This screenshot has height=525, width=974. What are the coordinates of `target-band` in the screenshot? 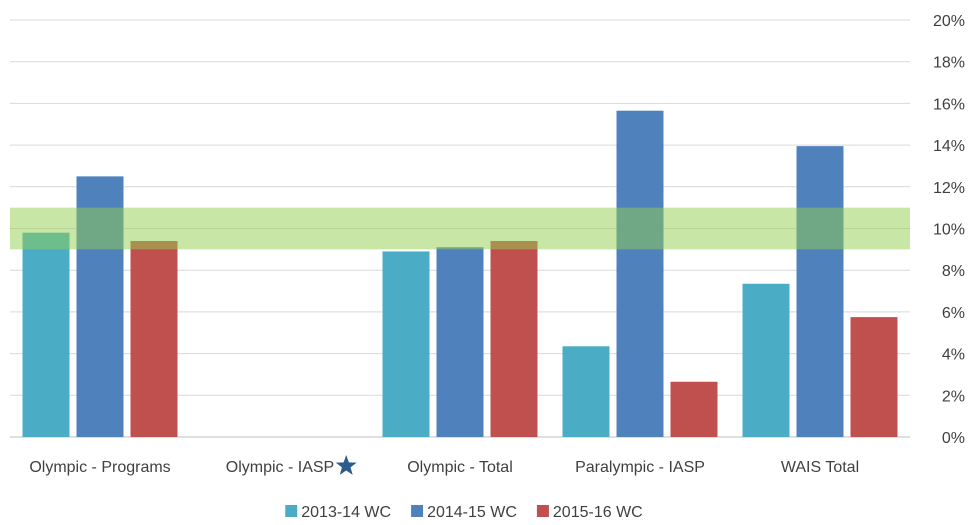 It's located at (460, 228).